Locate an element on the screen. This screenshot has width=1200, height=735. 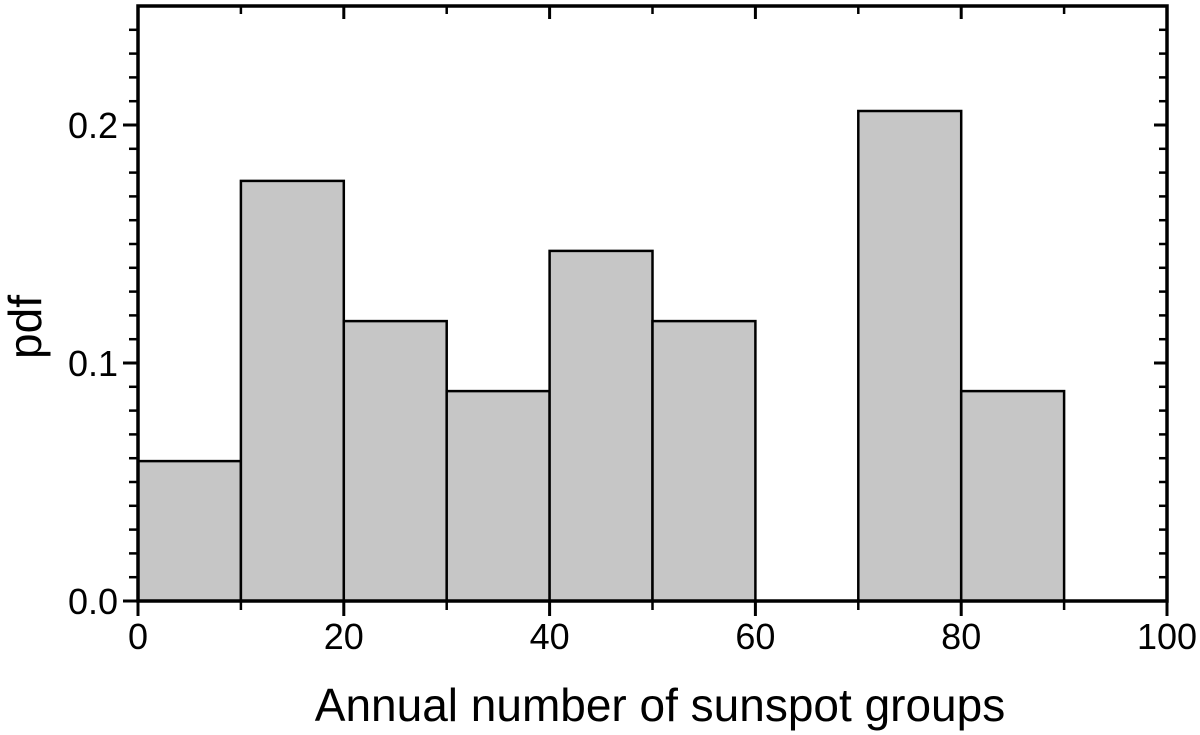
y-tick-label: 0.2 is located at coordinates (93, 125).